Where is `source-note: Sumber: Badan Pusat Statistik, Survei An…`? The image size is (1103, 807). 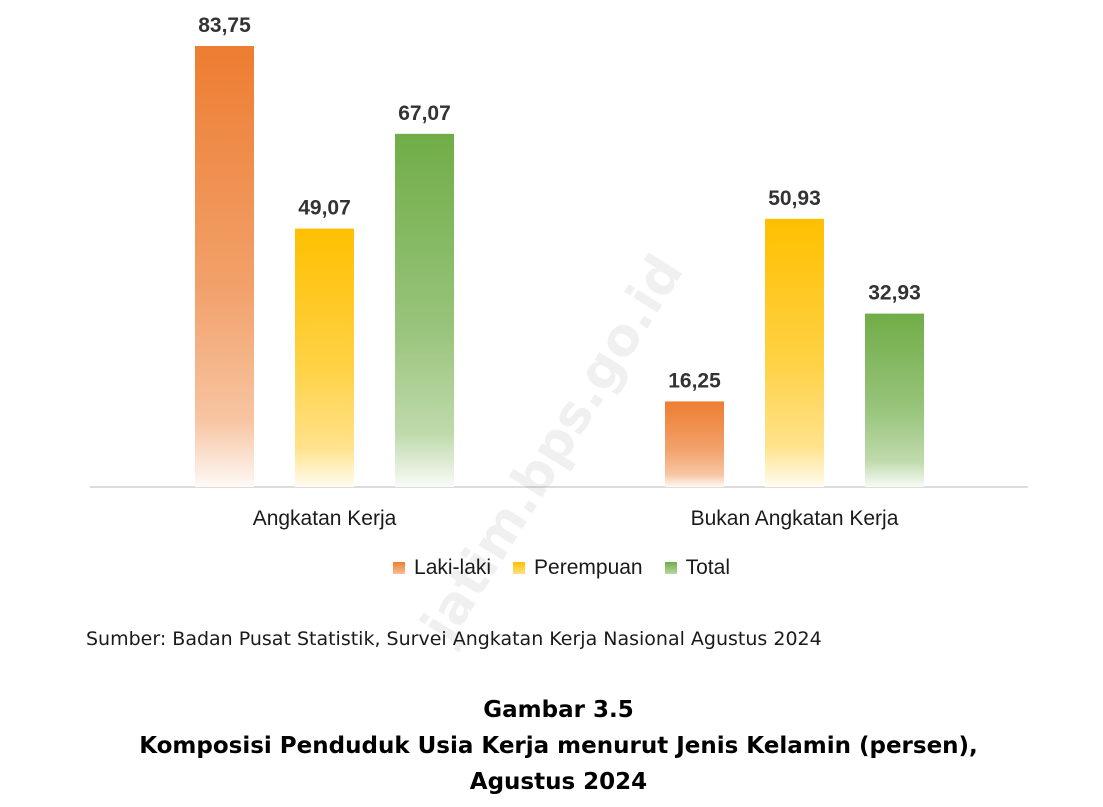
source-note: Sumber: Badan Pusat Statistik, Survei An… is located at coordinates (454, 639).